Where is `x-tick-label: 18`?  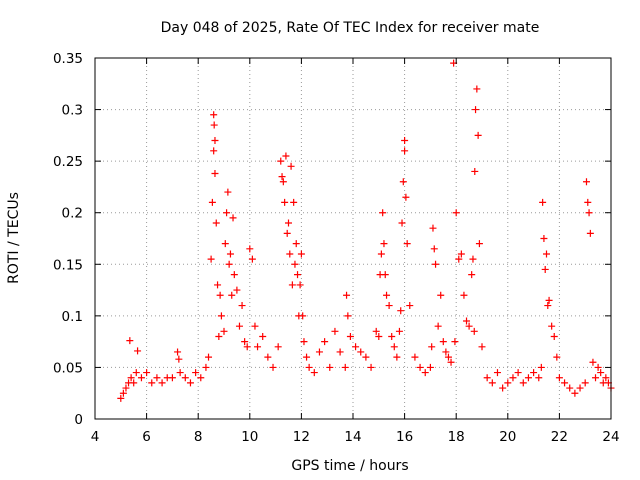
x-tick-label: 18 is located at coordinates (456, 437).